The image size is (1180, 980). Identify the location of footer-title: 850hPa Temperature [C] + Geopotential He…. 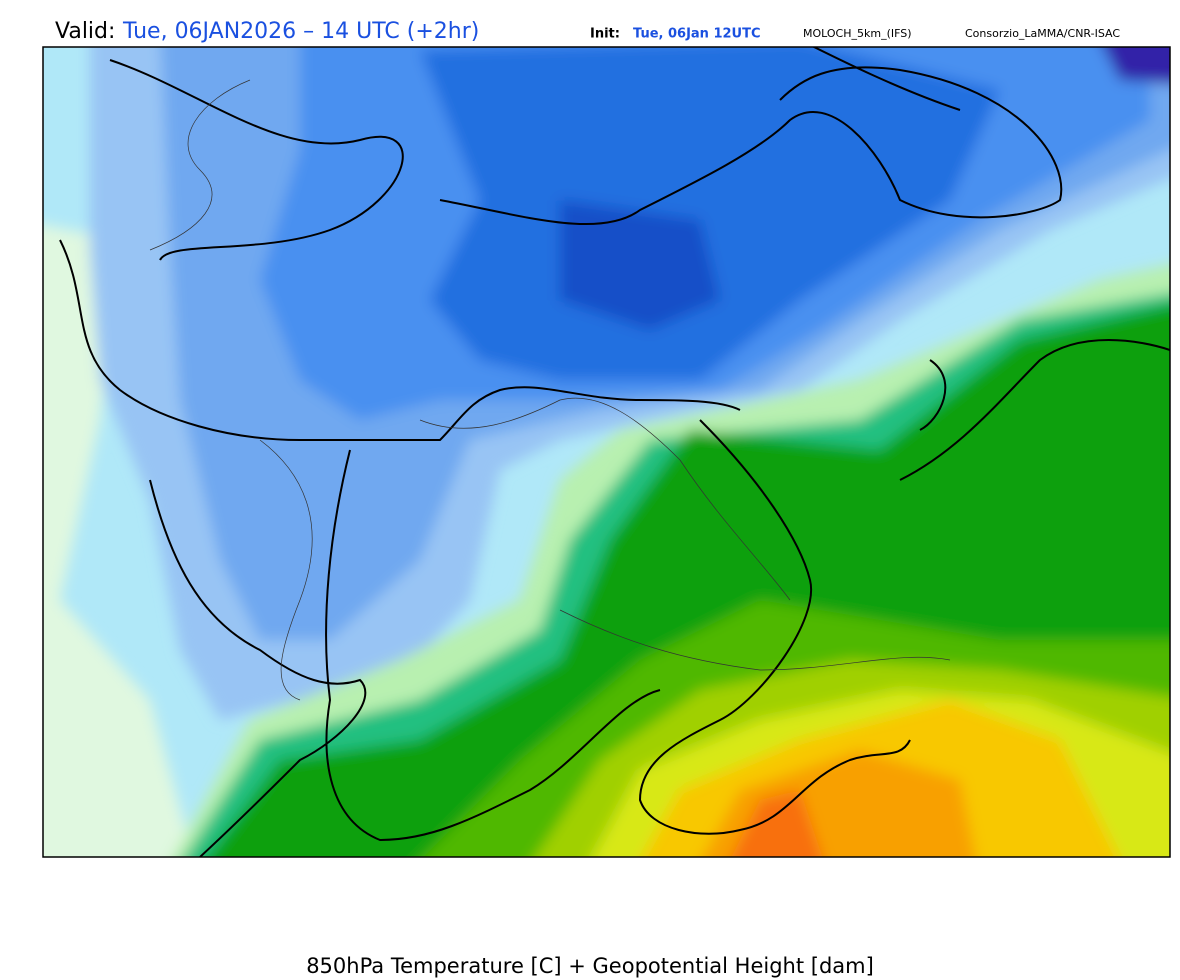
(590, 966).